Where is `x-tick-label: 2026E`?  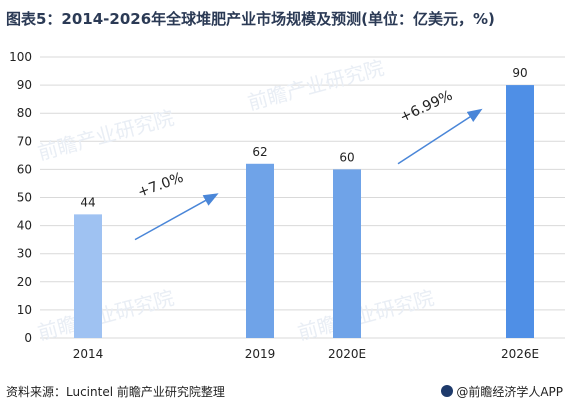 x-tick-label: 2026E is located at coordinates (520, 354).